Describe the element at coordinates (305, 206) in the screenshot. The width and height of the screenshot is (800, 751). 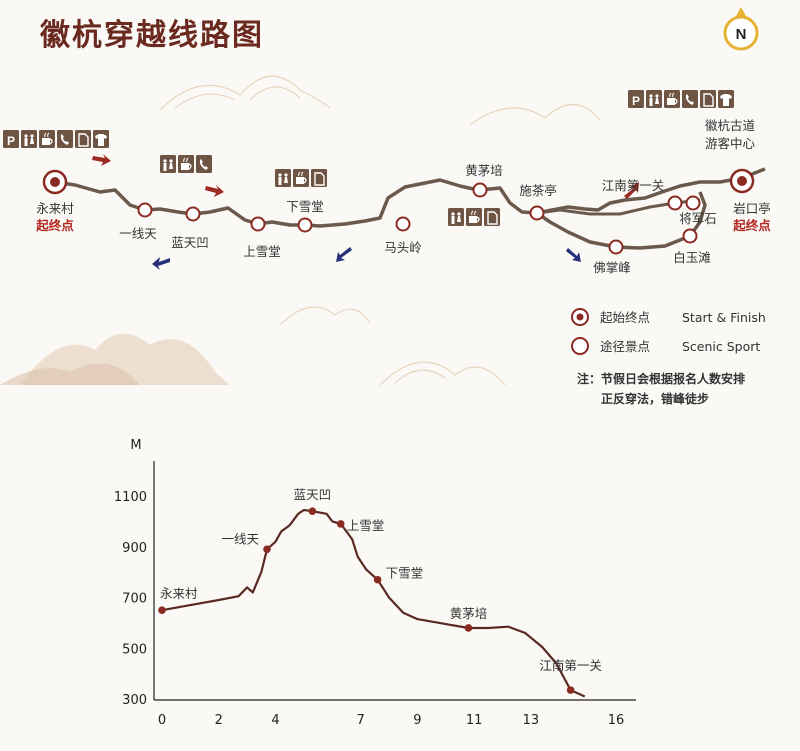
I see `label-xiaxuetang: 下雪堂` at that location.